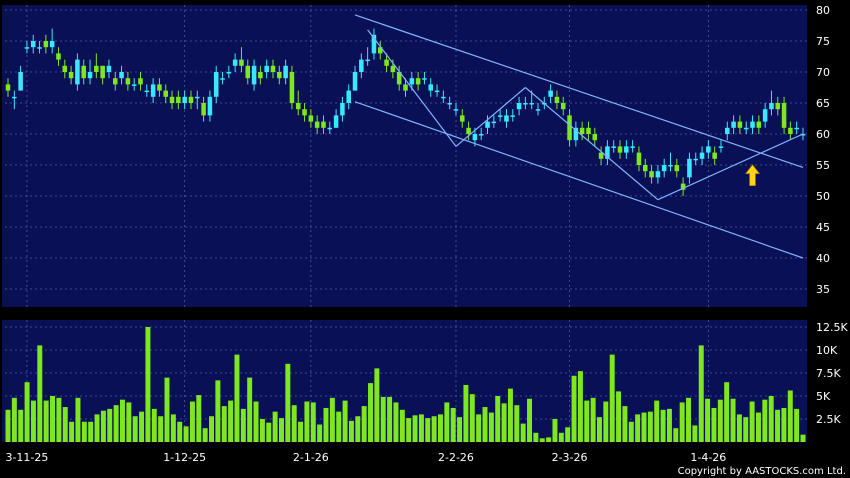 The height and width of the screenshot is (478, 850). What do you see at coordinates (827, 350) in the screenshot?
I see `volume-tick-label: 10K` at bounding box center [827, 350].